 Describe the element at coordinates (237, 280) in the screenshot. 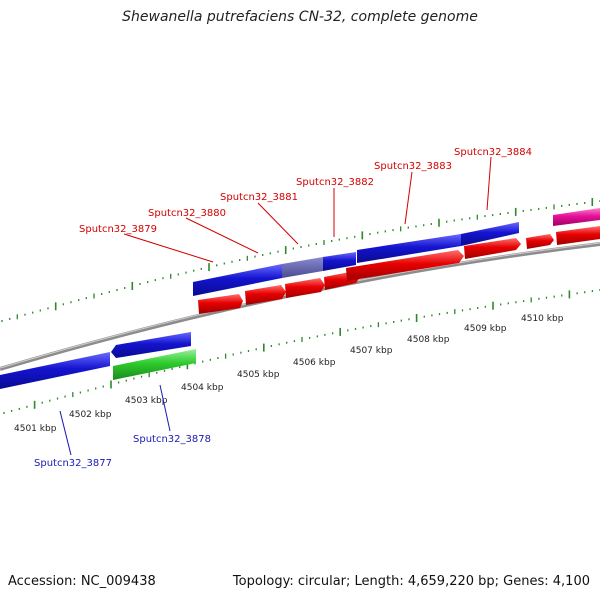

I see `cds-block-top-left` at that location.